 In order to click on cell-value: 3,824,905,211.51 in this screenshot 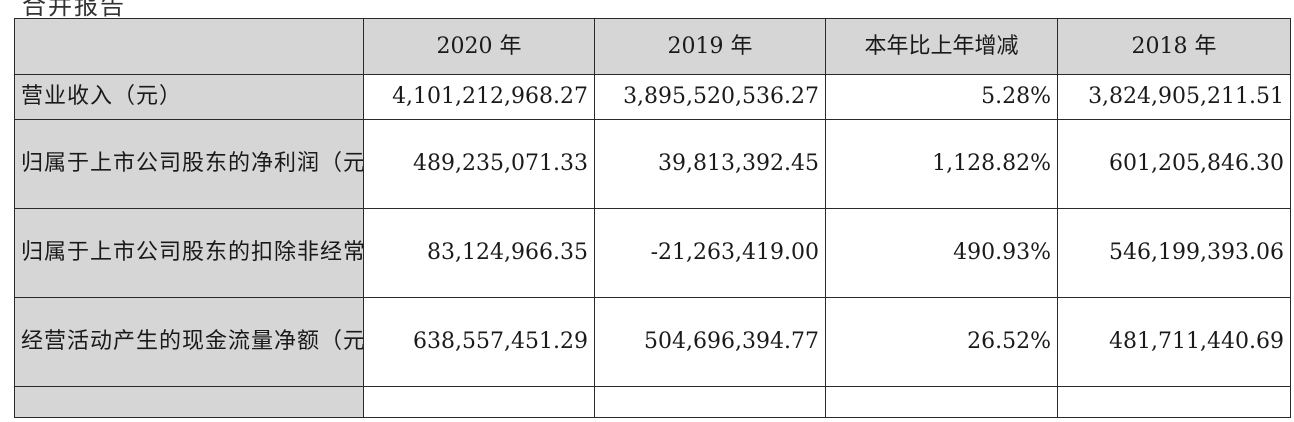, I will do `click(1174, 97)`.